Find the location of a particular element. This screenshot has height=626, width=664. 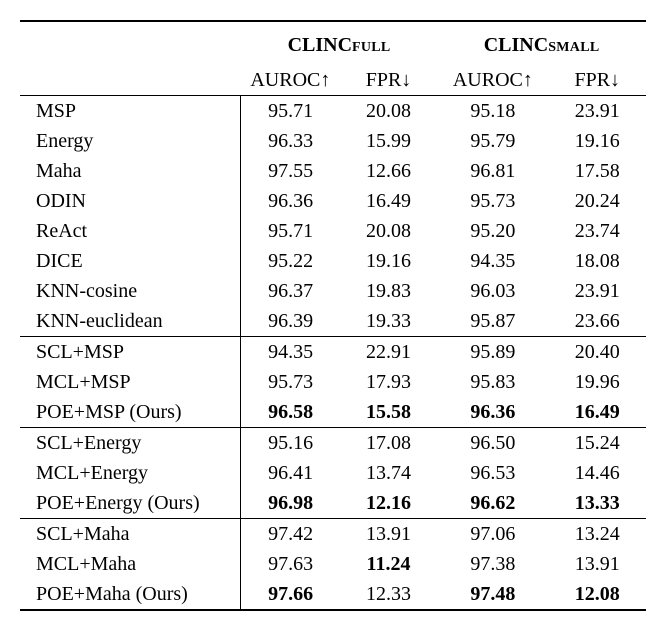

table-row: SCL+Energy 95.16 17.08 96.50 15.24 is located at coordinates (333, 442).